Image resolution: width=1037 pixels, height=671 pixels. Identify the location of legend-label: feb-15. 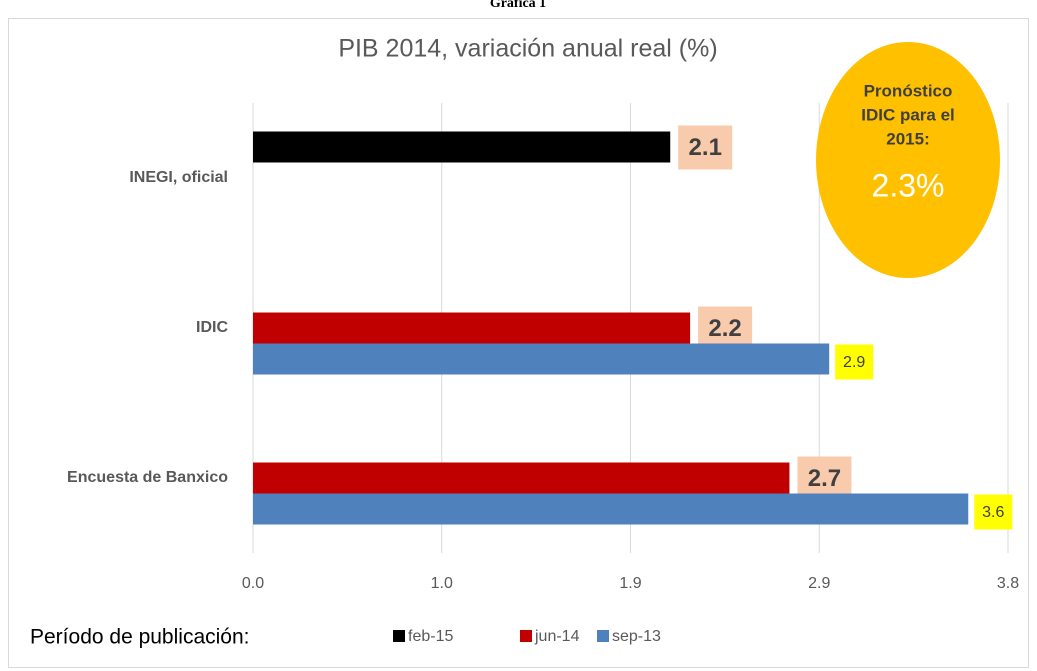
(430, 636).